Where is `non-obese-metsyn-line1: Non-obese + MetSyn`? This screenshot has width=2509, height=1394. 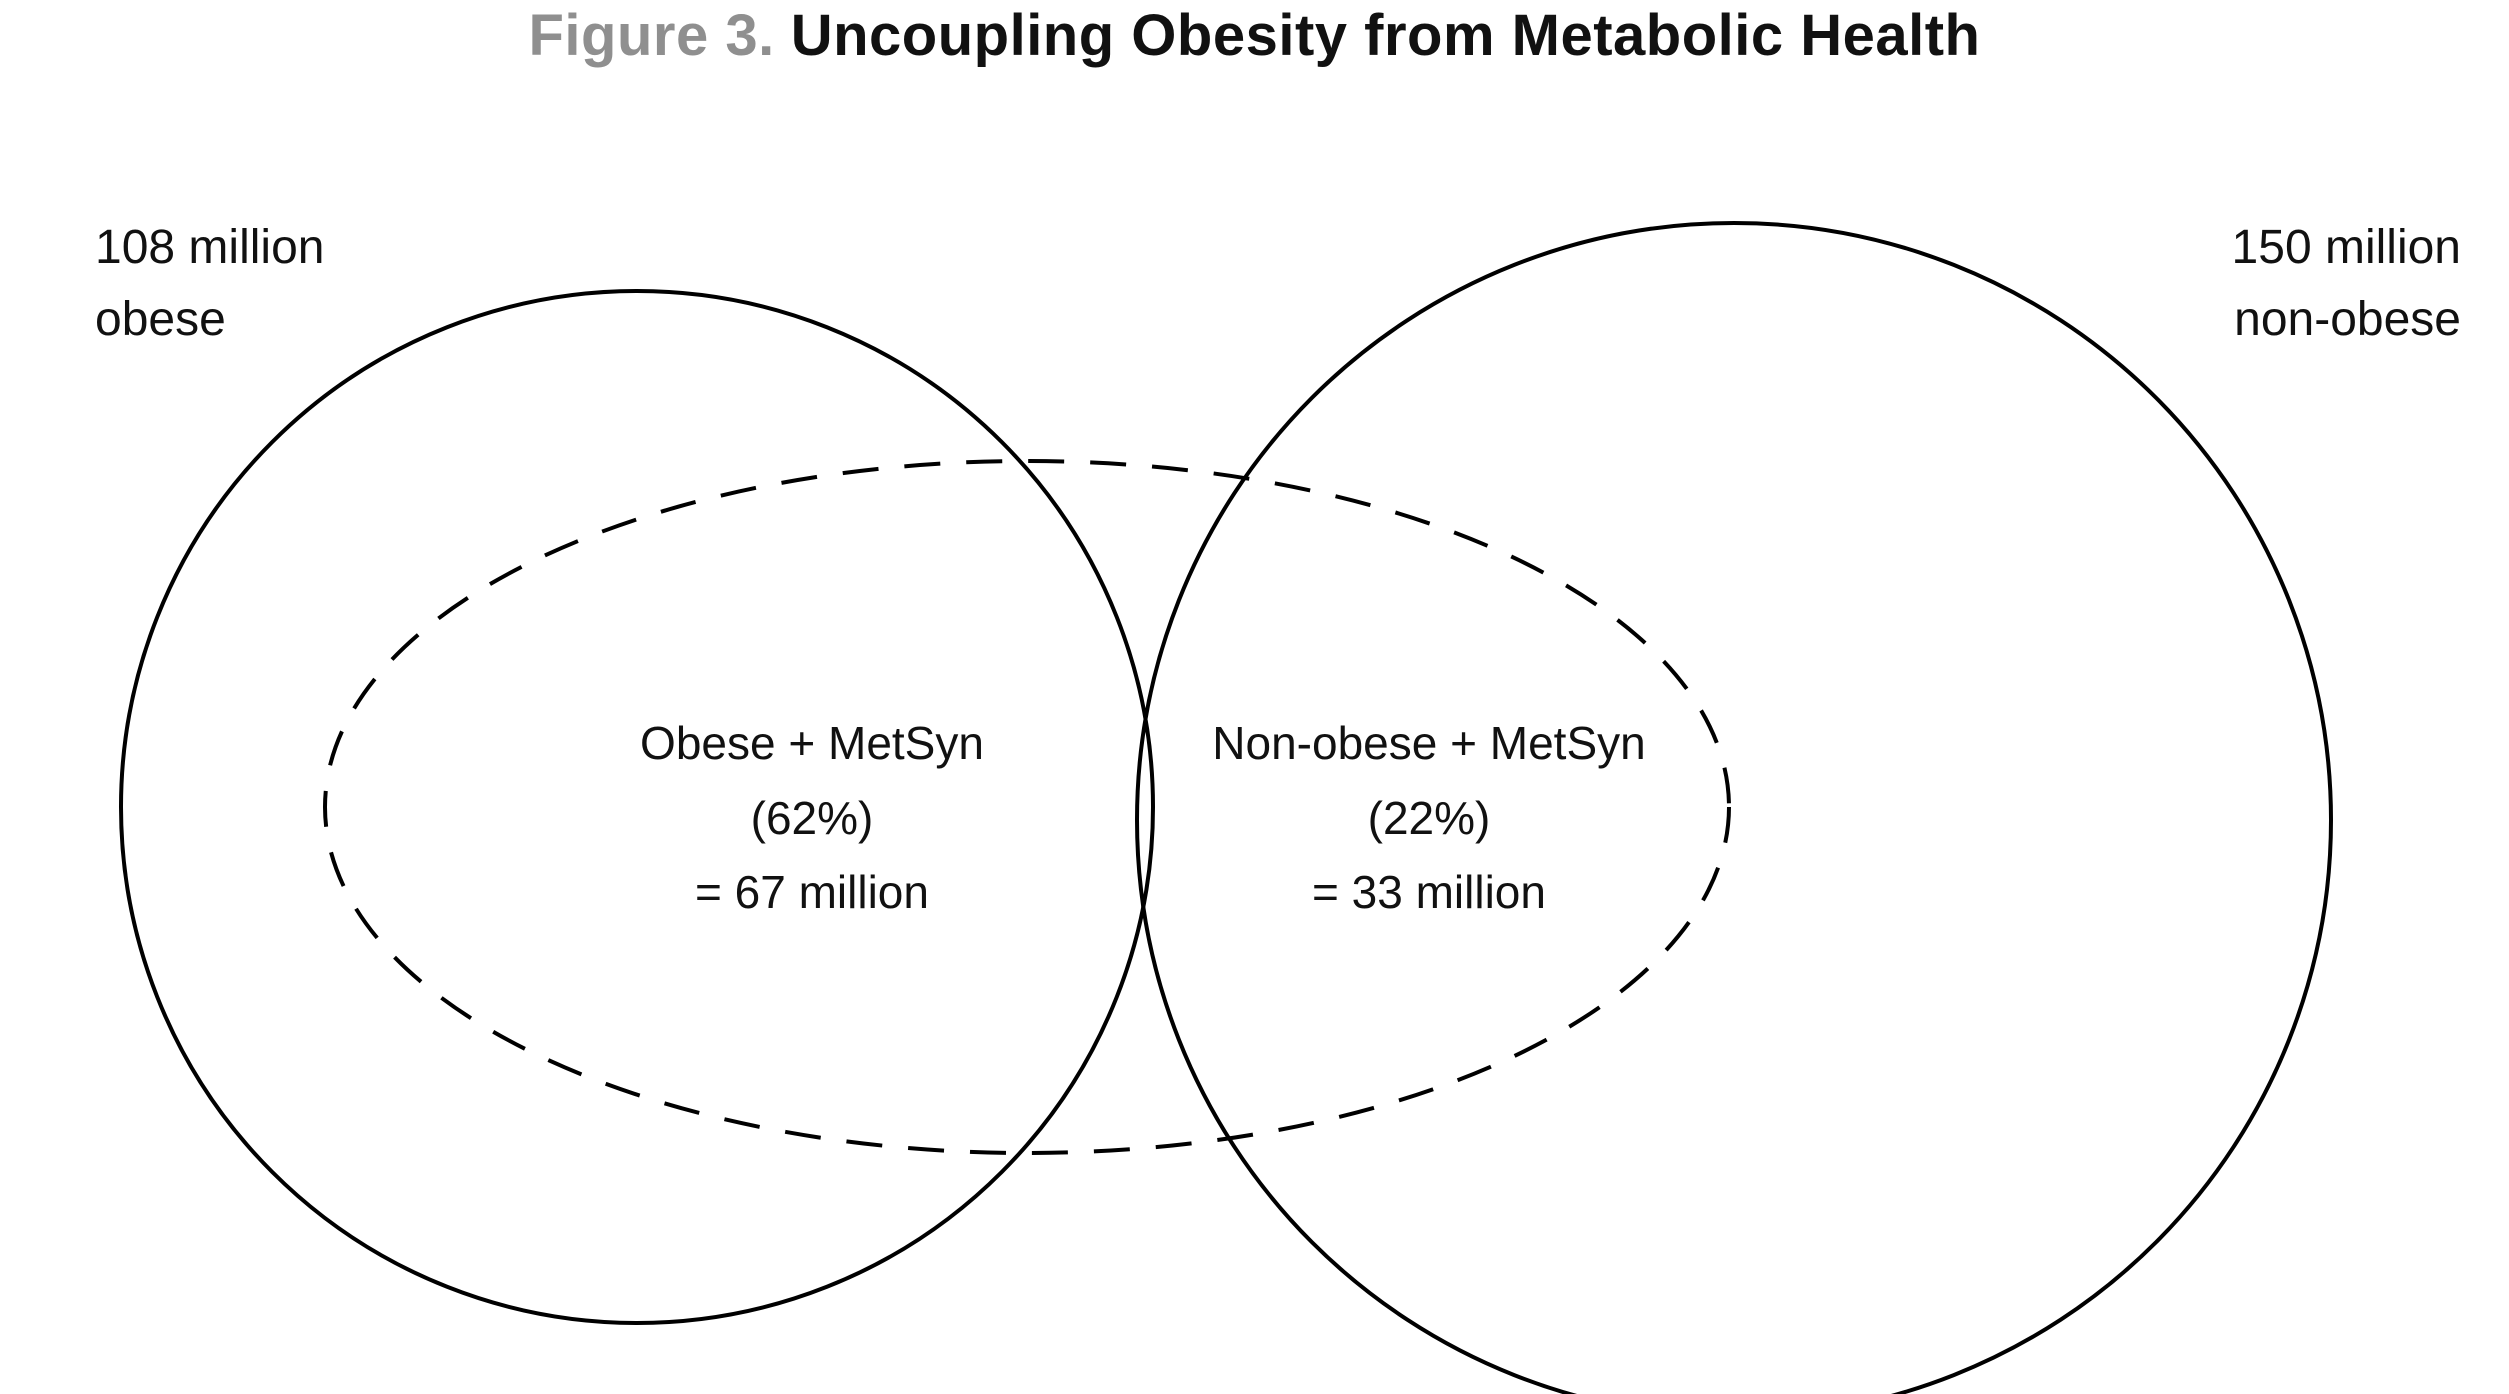 non-obese-metsyn-line1: Non-obese + MetSyn is located at coordinates (1429, 743).